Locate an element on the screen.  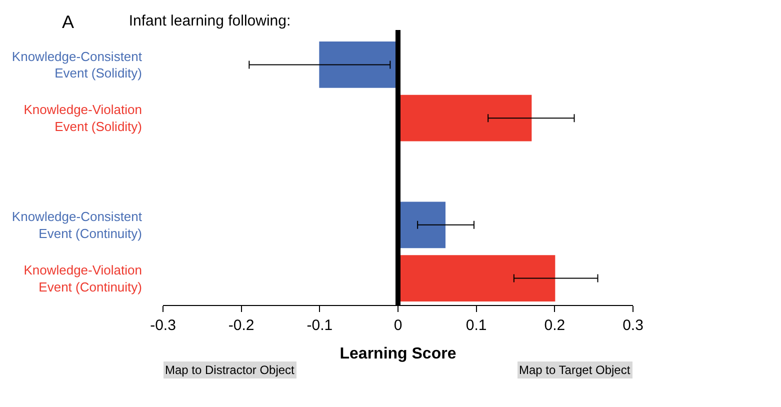
text: Map to Distractor Object is located at coordinates (230, 370).